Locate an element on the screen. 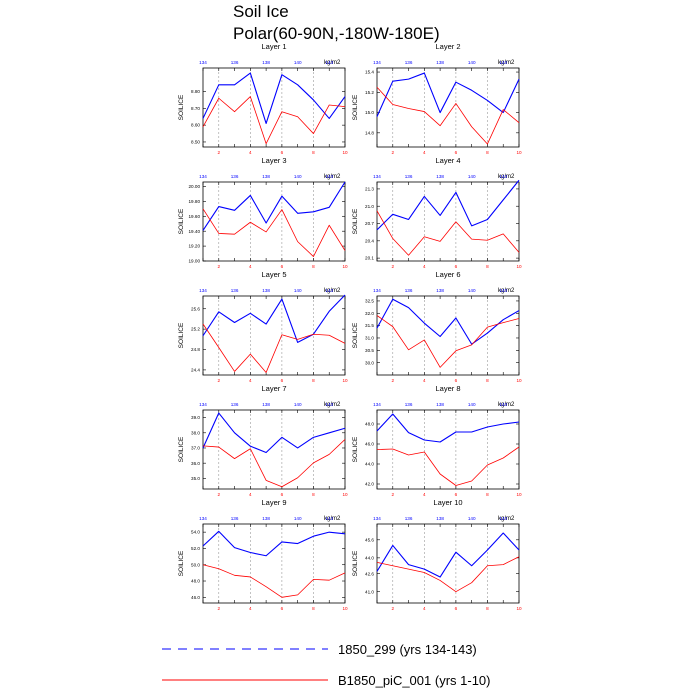 The height and width of the screenshot is (700, 700). y-tick-label: 25.2 is located at coordinates (195, 329).